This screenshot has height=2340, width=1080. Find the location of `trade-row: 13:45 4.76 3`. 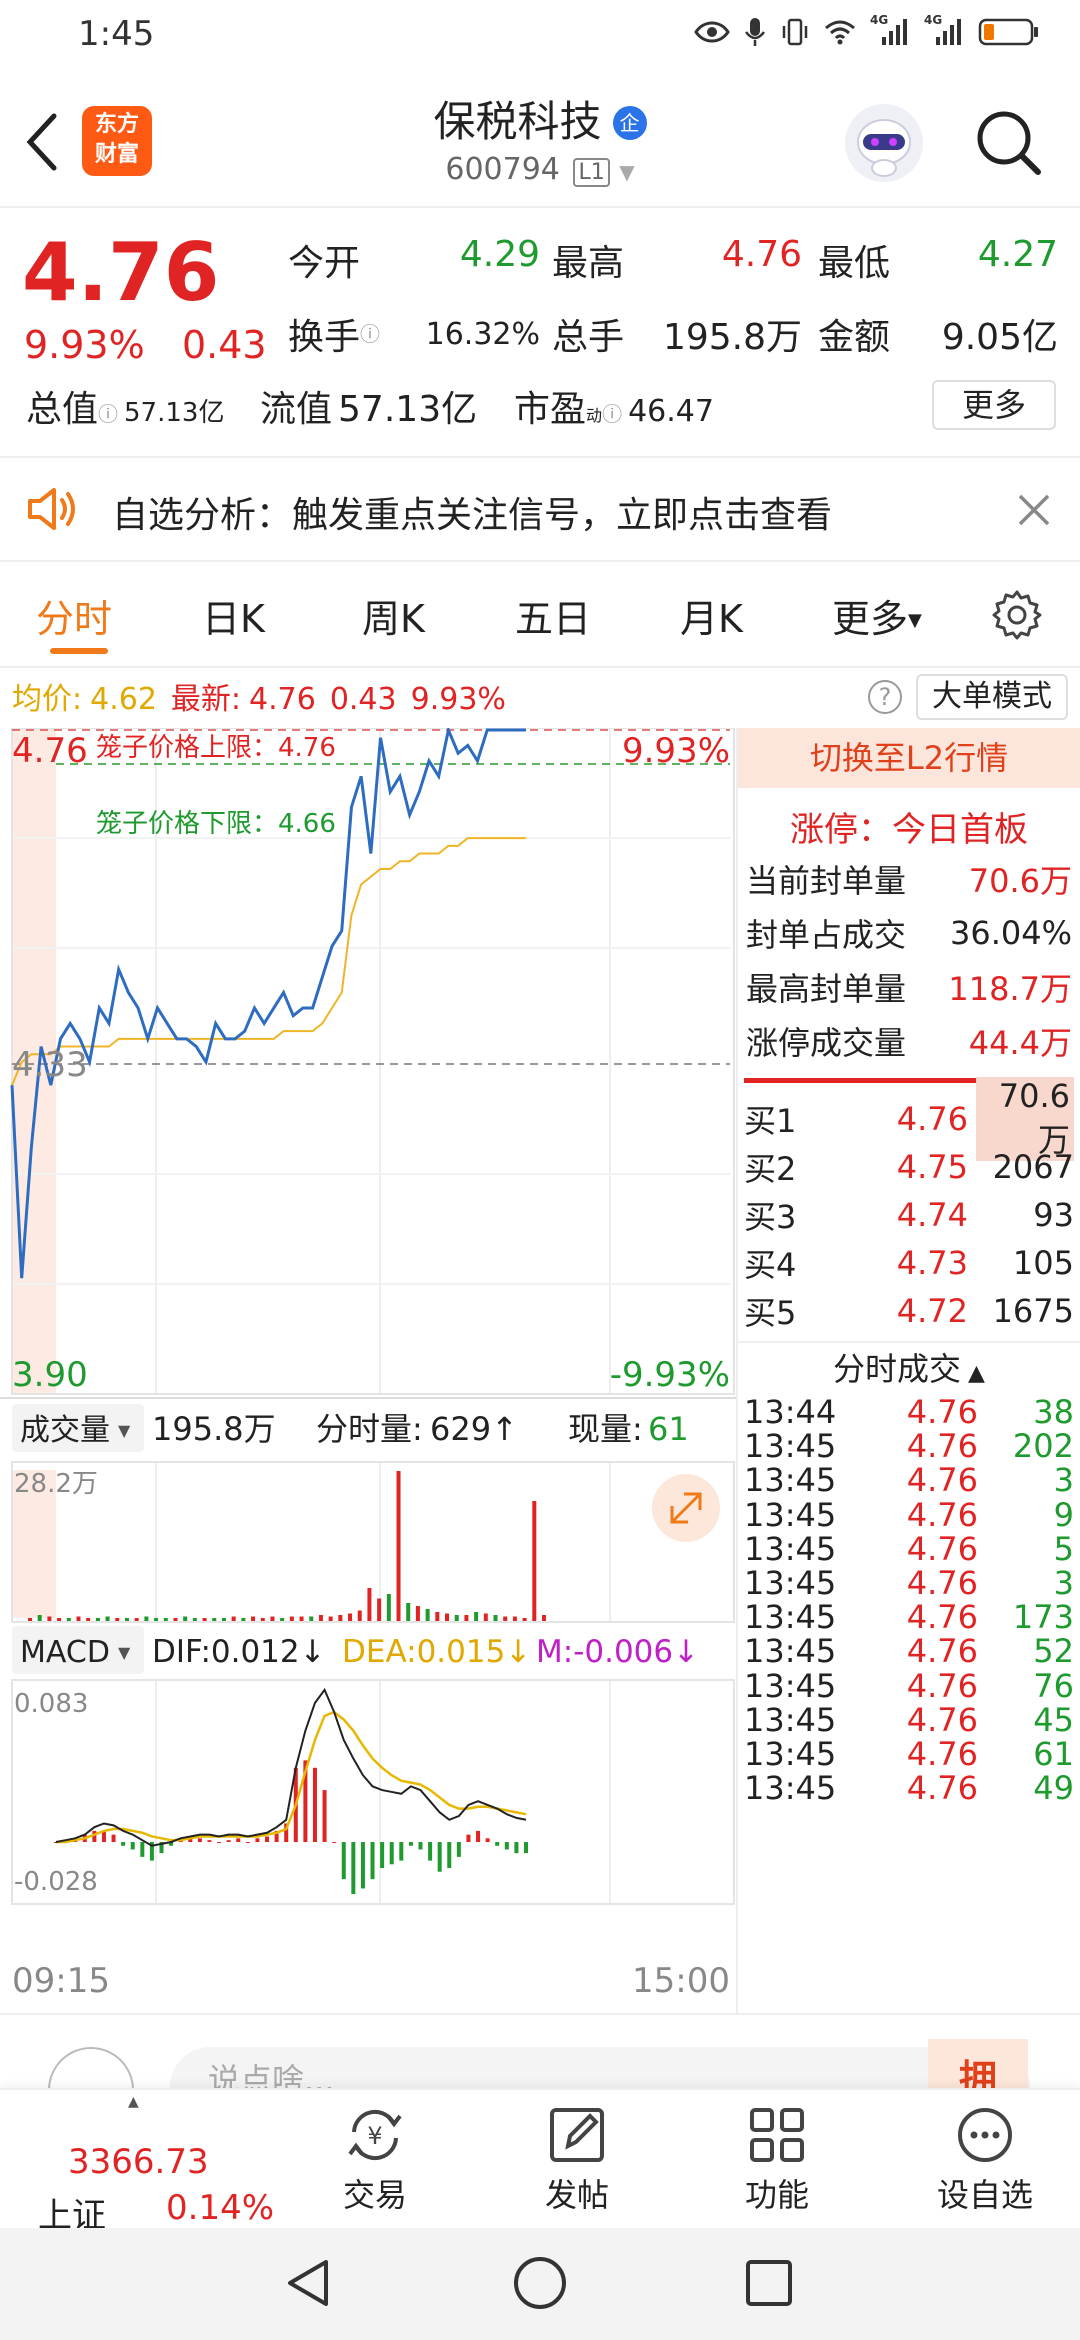

trade-row: 13:45 4.76 3 is located at coordinates (909, 1480).